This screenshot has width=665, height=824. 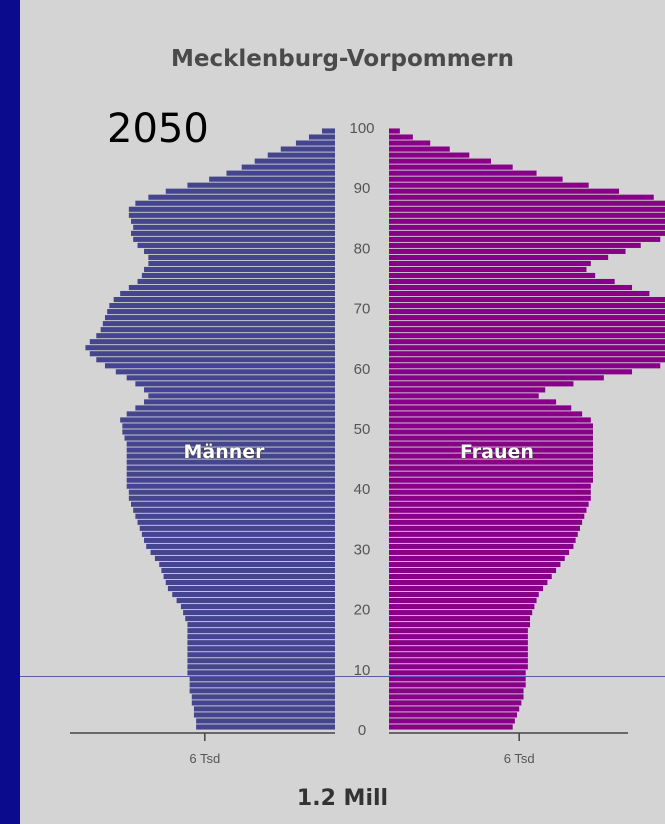 I want to click on x-tick-label-left: 6 Tsd, so click(x=204, y=758).